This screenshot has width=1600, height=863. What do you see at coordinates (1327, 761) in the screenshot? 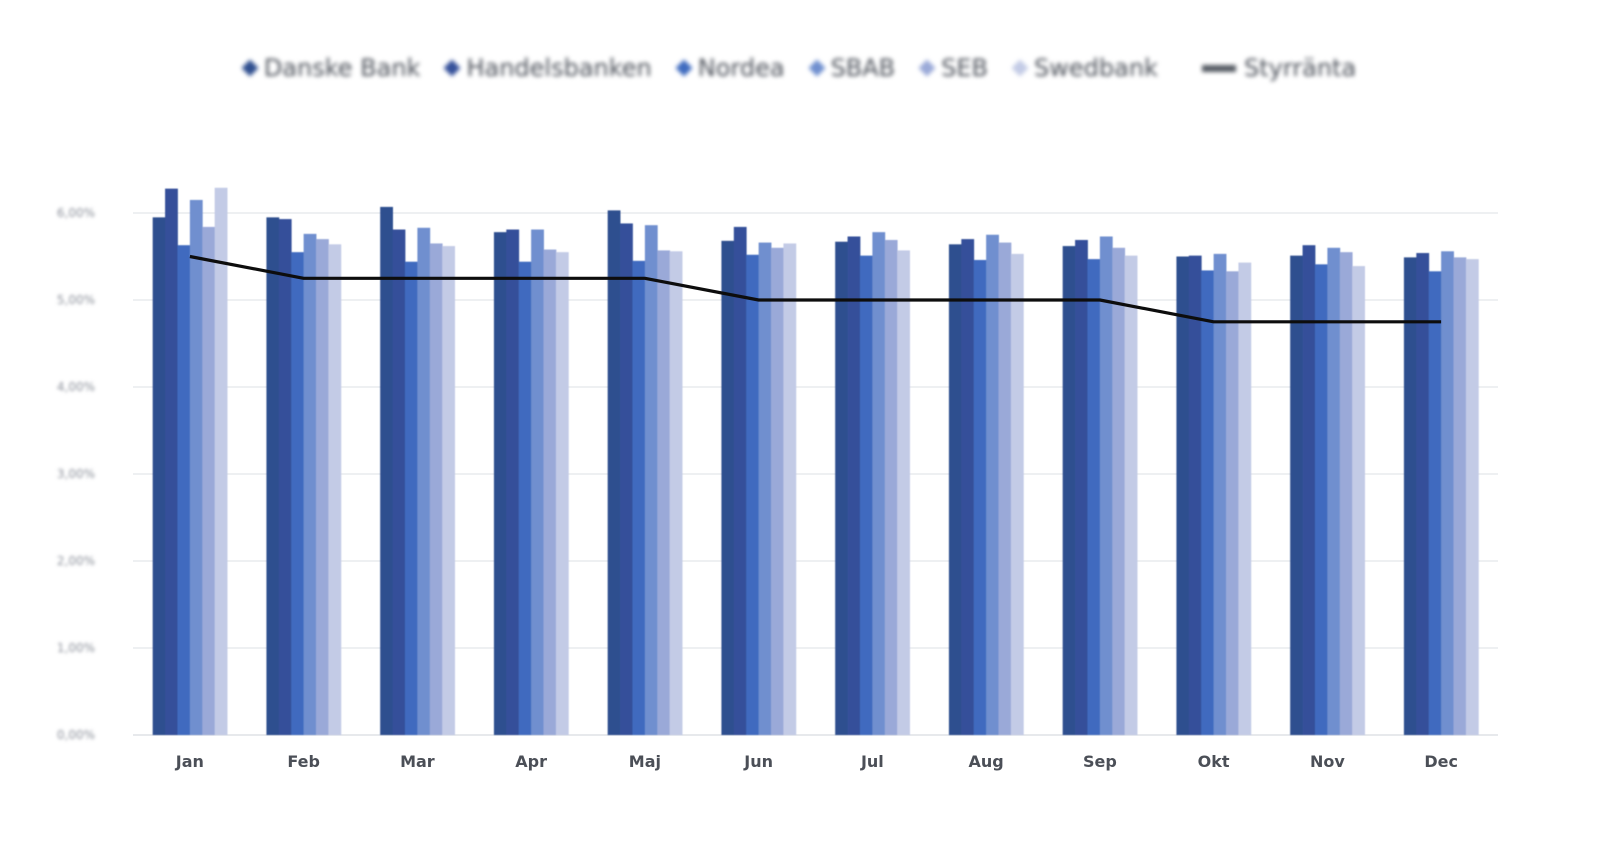
I see `x-tick-label: Nov` at bounding box center [1327, 761].